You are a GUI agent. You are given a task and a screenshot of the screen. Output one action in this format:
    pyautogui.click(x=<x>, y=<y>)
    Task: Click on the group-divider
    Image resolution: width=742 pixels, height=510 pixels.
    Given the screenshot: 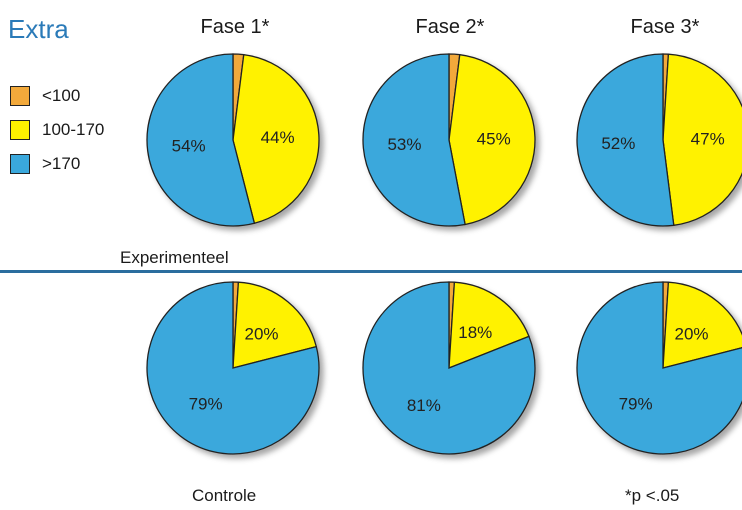 What is the action you would take?
    pyautogui.click(x=371, y=271)
    